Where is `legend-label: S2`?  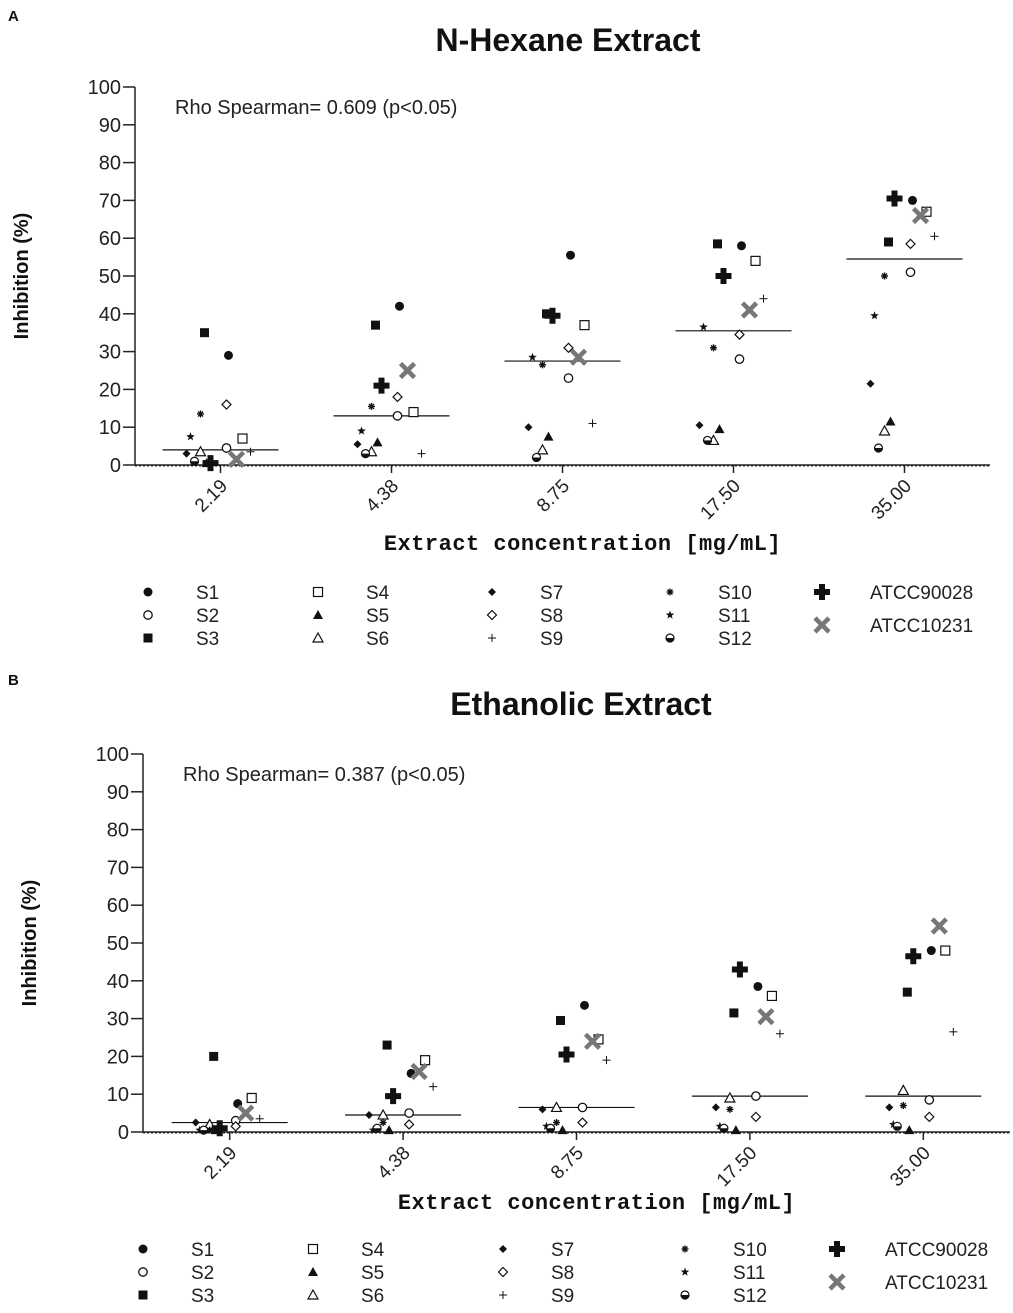 legend-label: S2 is located at coordinates (202, 1273).